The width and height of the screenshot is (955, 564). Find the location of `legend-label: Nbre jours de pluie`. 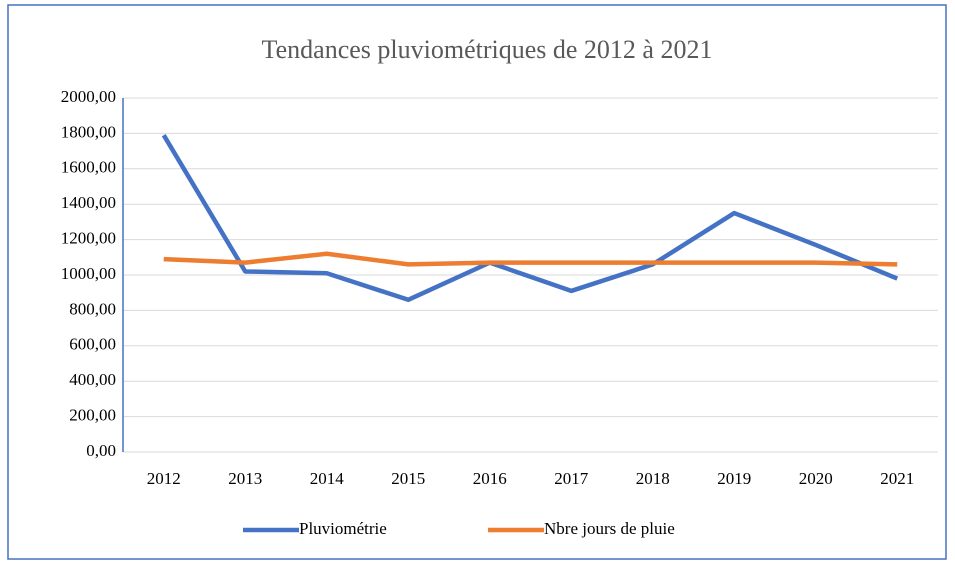

legend-label: Nbre jours de pluie is located at coordinates (609, 528).